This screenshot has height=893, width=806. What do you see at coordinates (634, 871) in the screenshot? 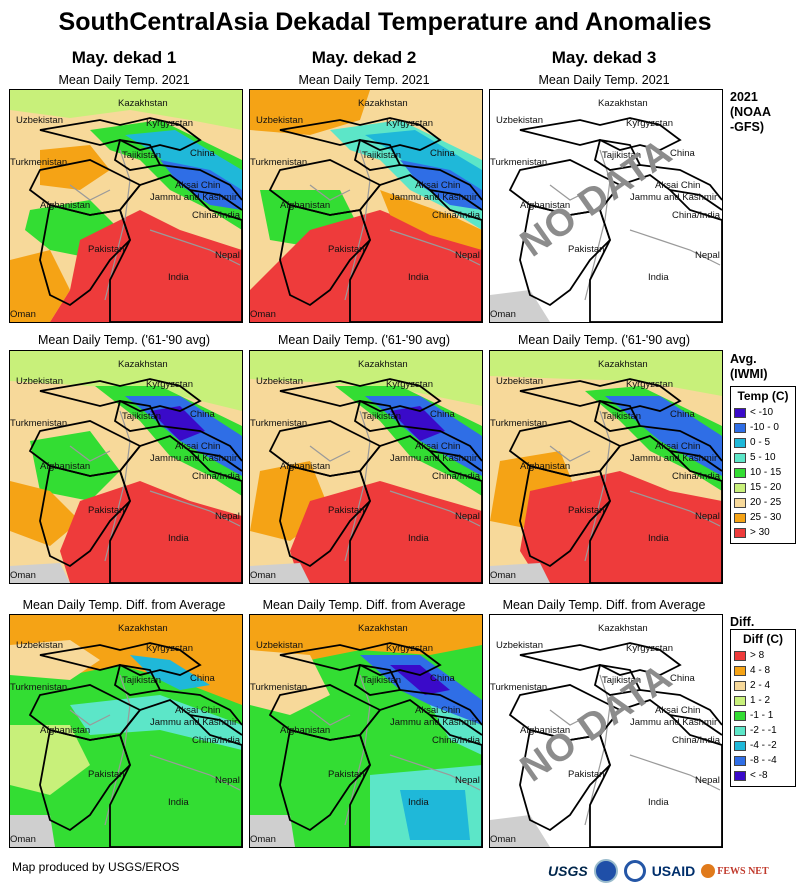
I see `usaid-seal` at bounding box center [634, 871].